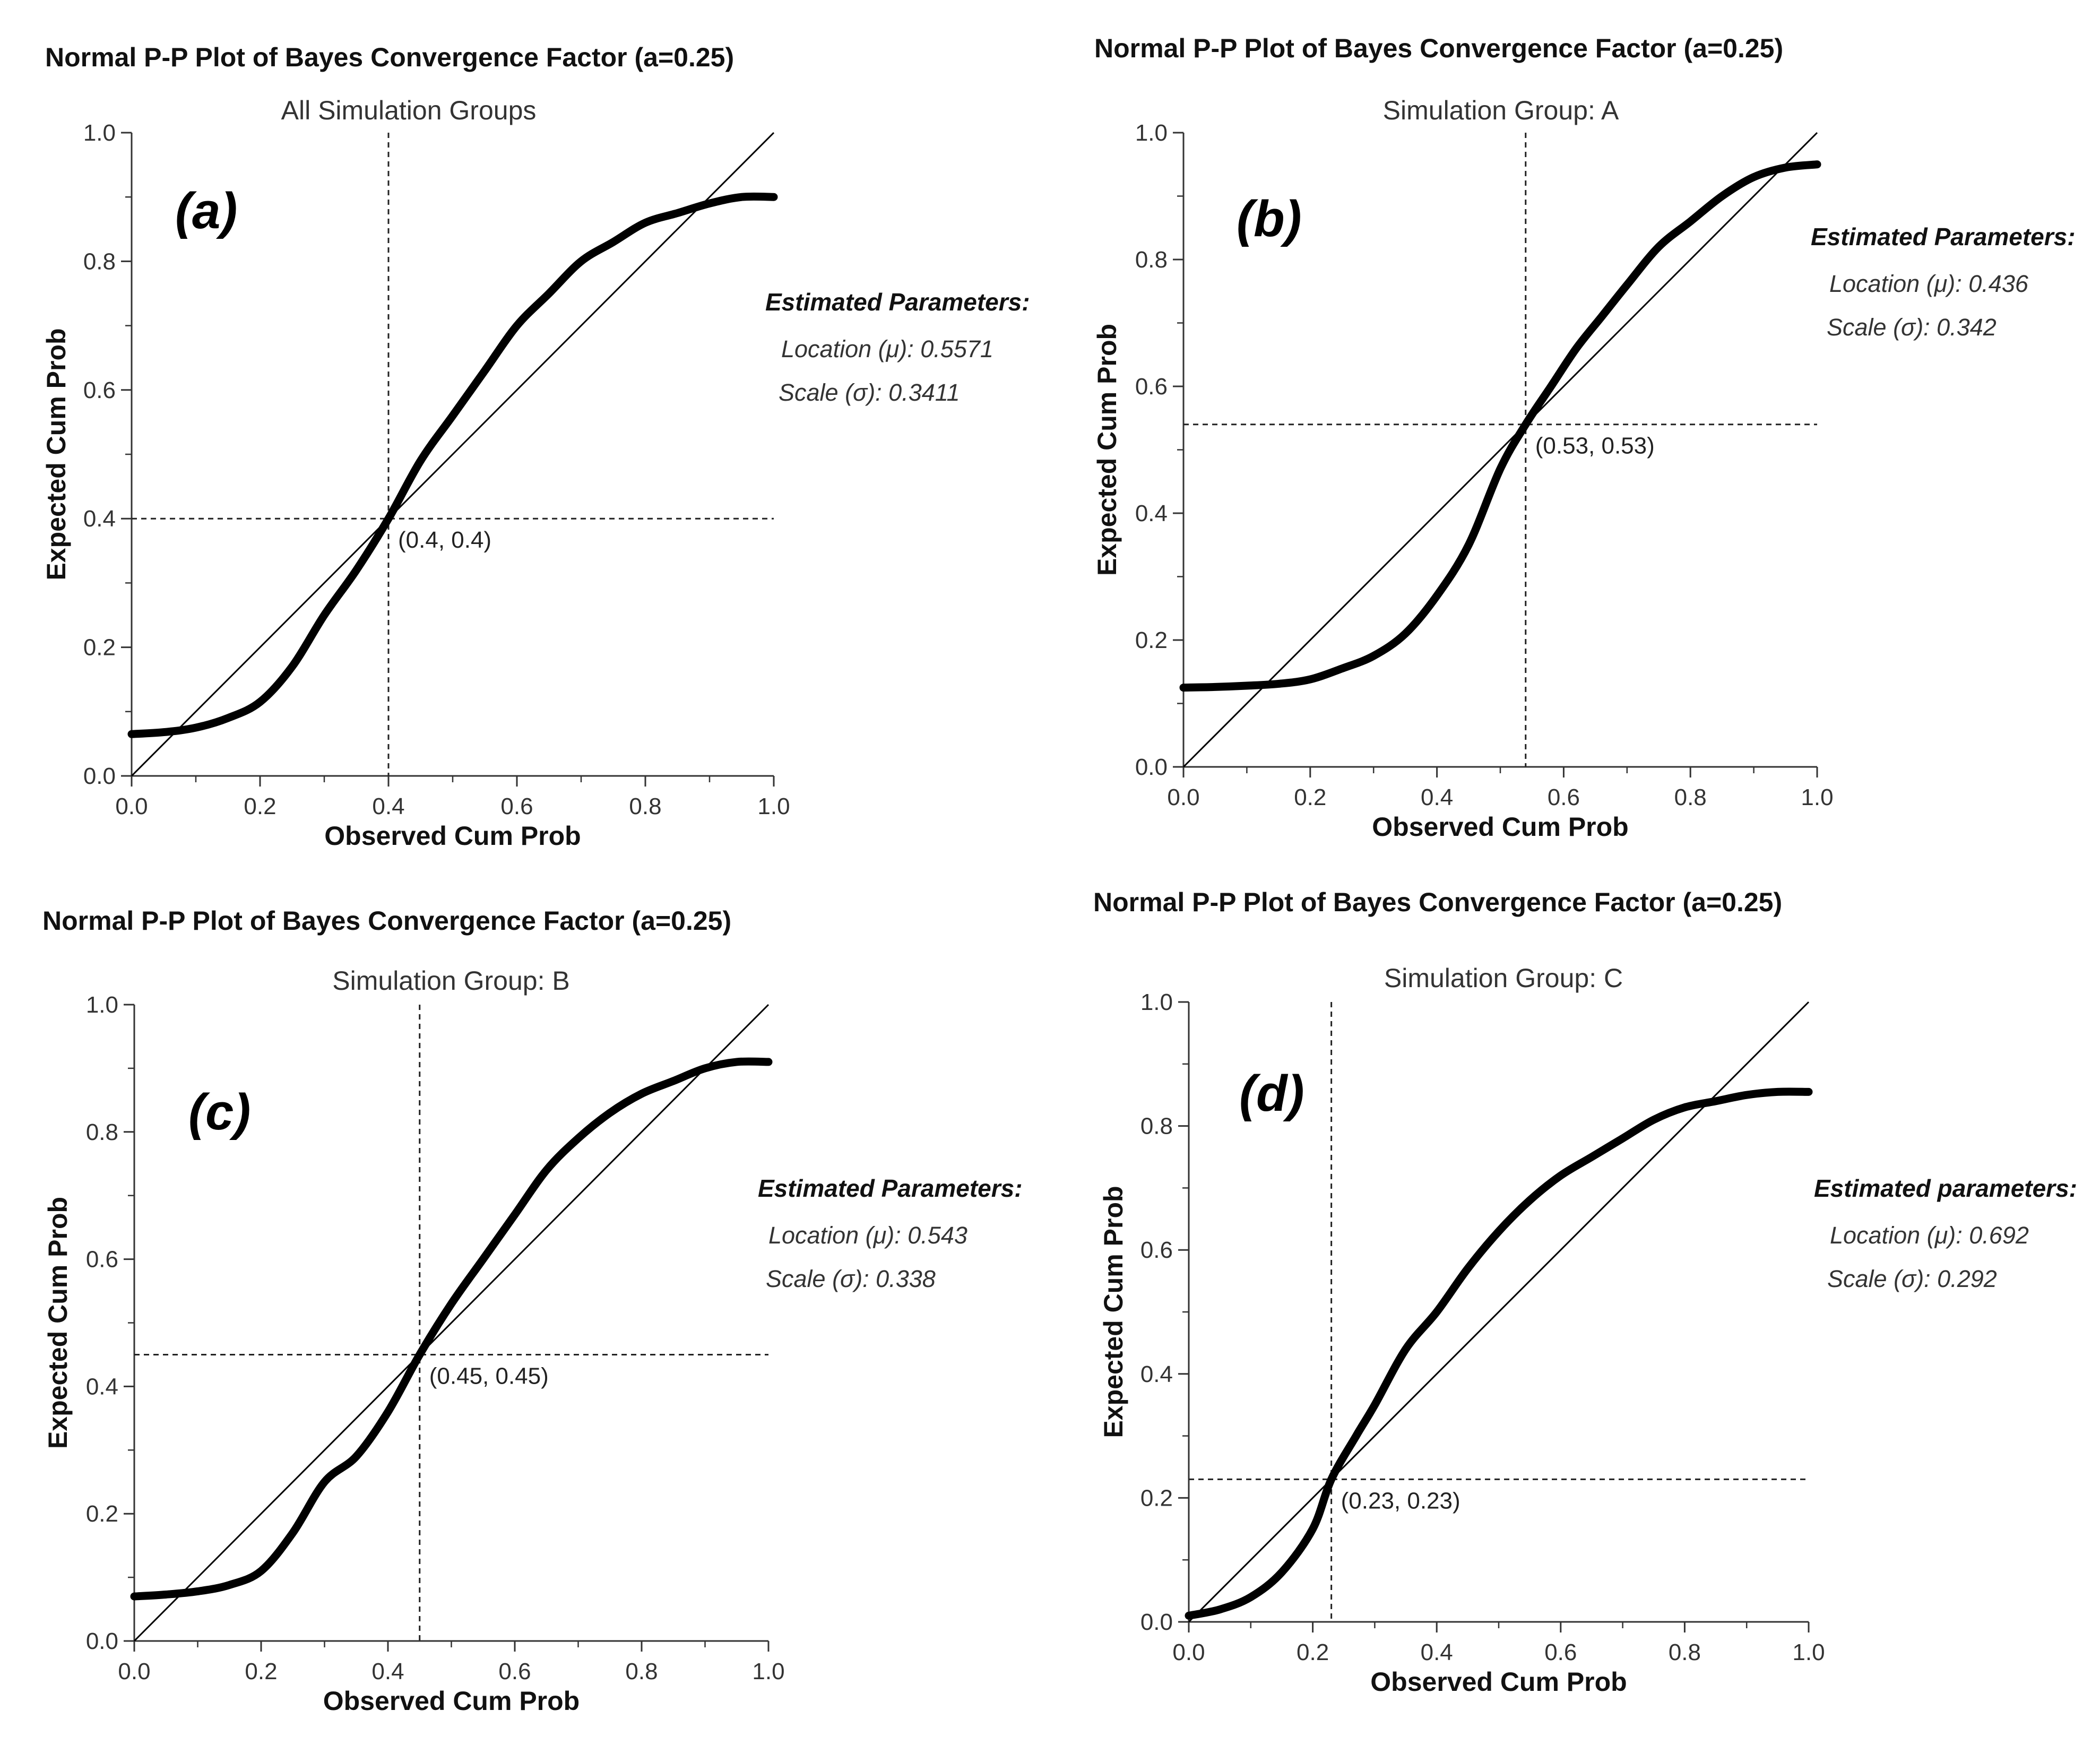  I want to click on scale-param: Scale (σ): 0.338, so click(851, 1278).